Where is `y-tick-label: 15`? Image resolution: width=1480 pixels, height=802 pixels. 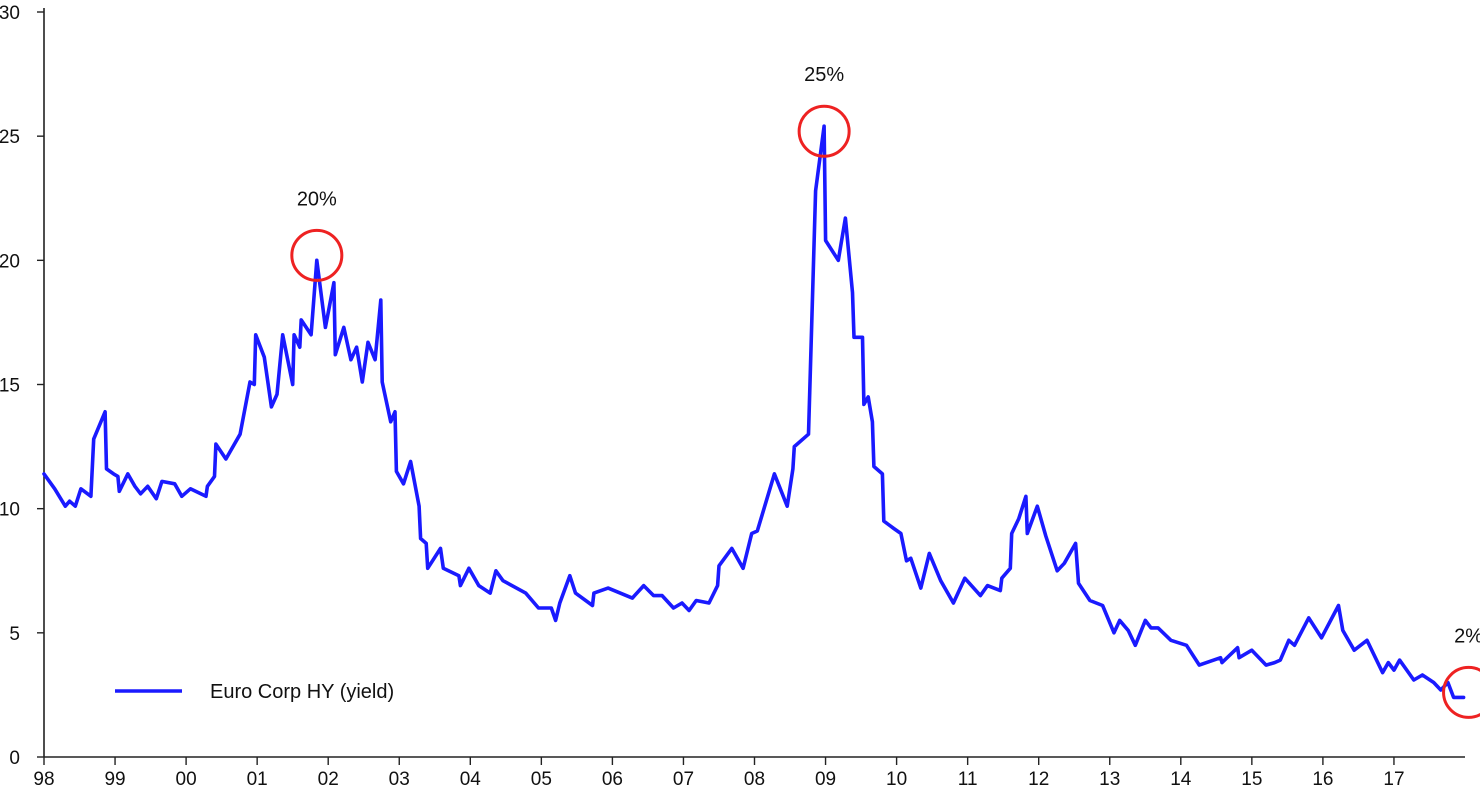
y-tick-label: 15 is located at coordinates (10, 386).